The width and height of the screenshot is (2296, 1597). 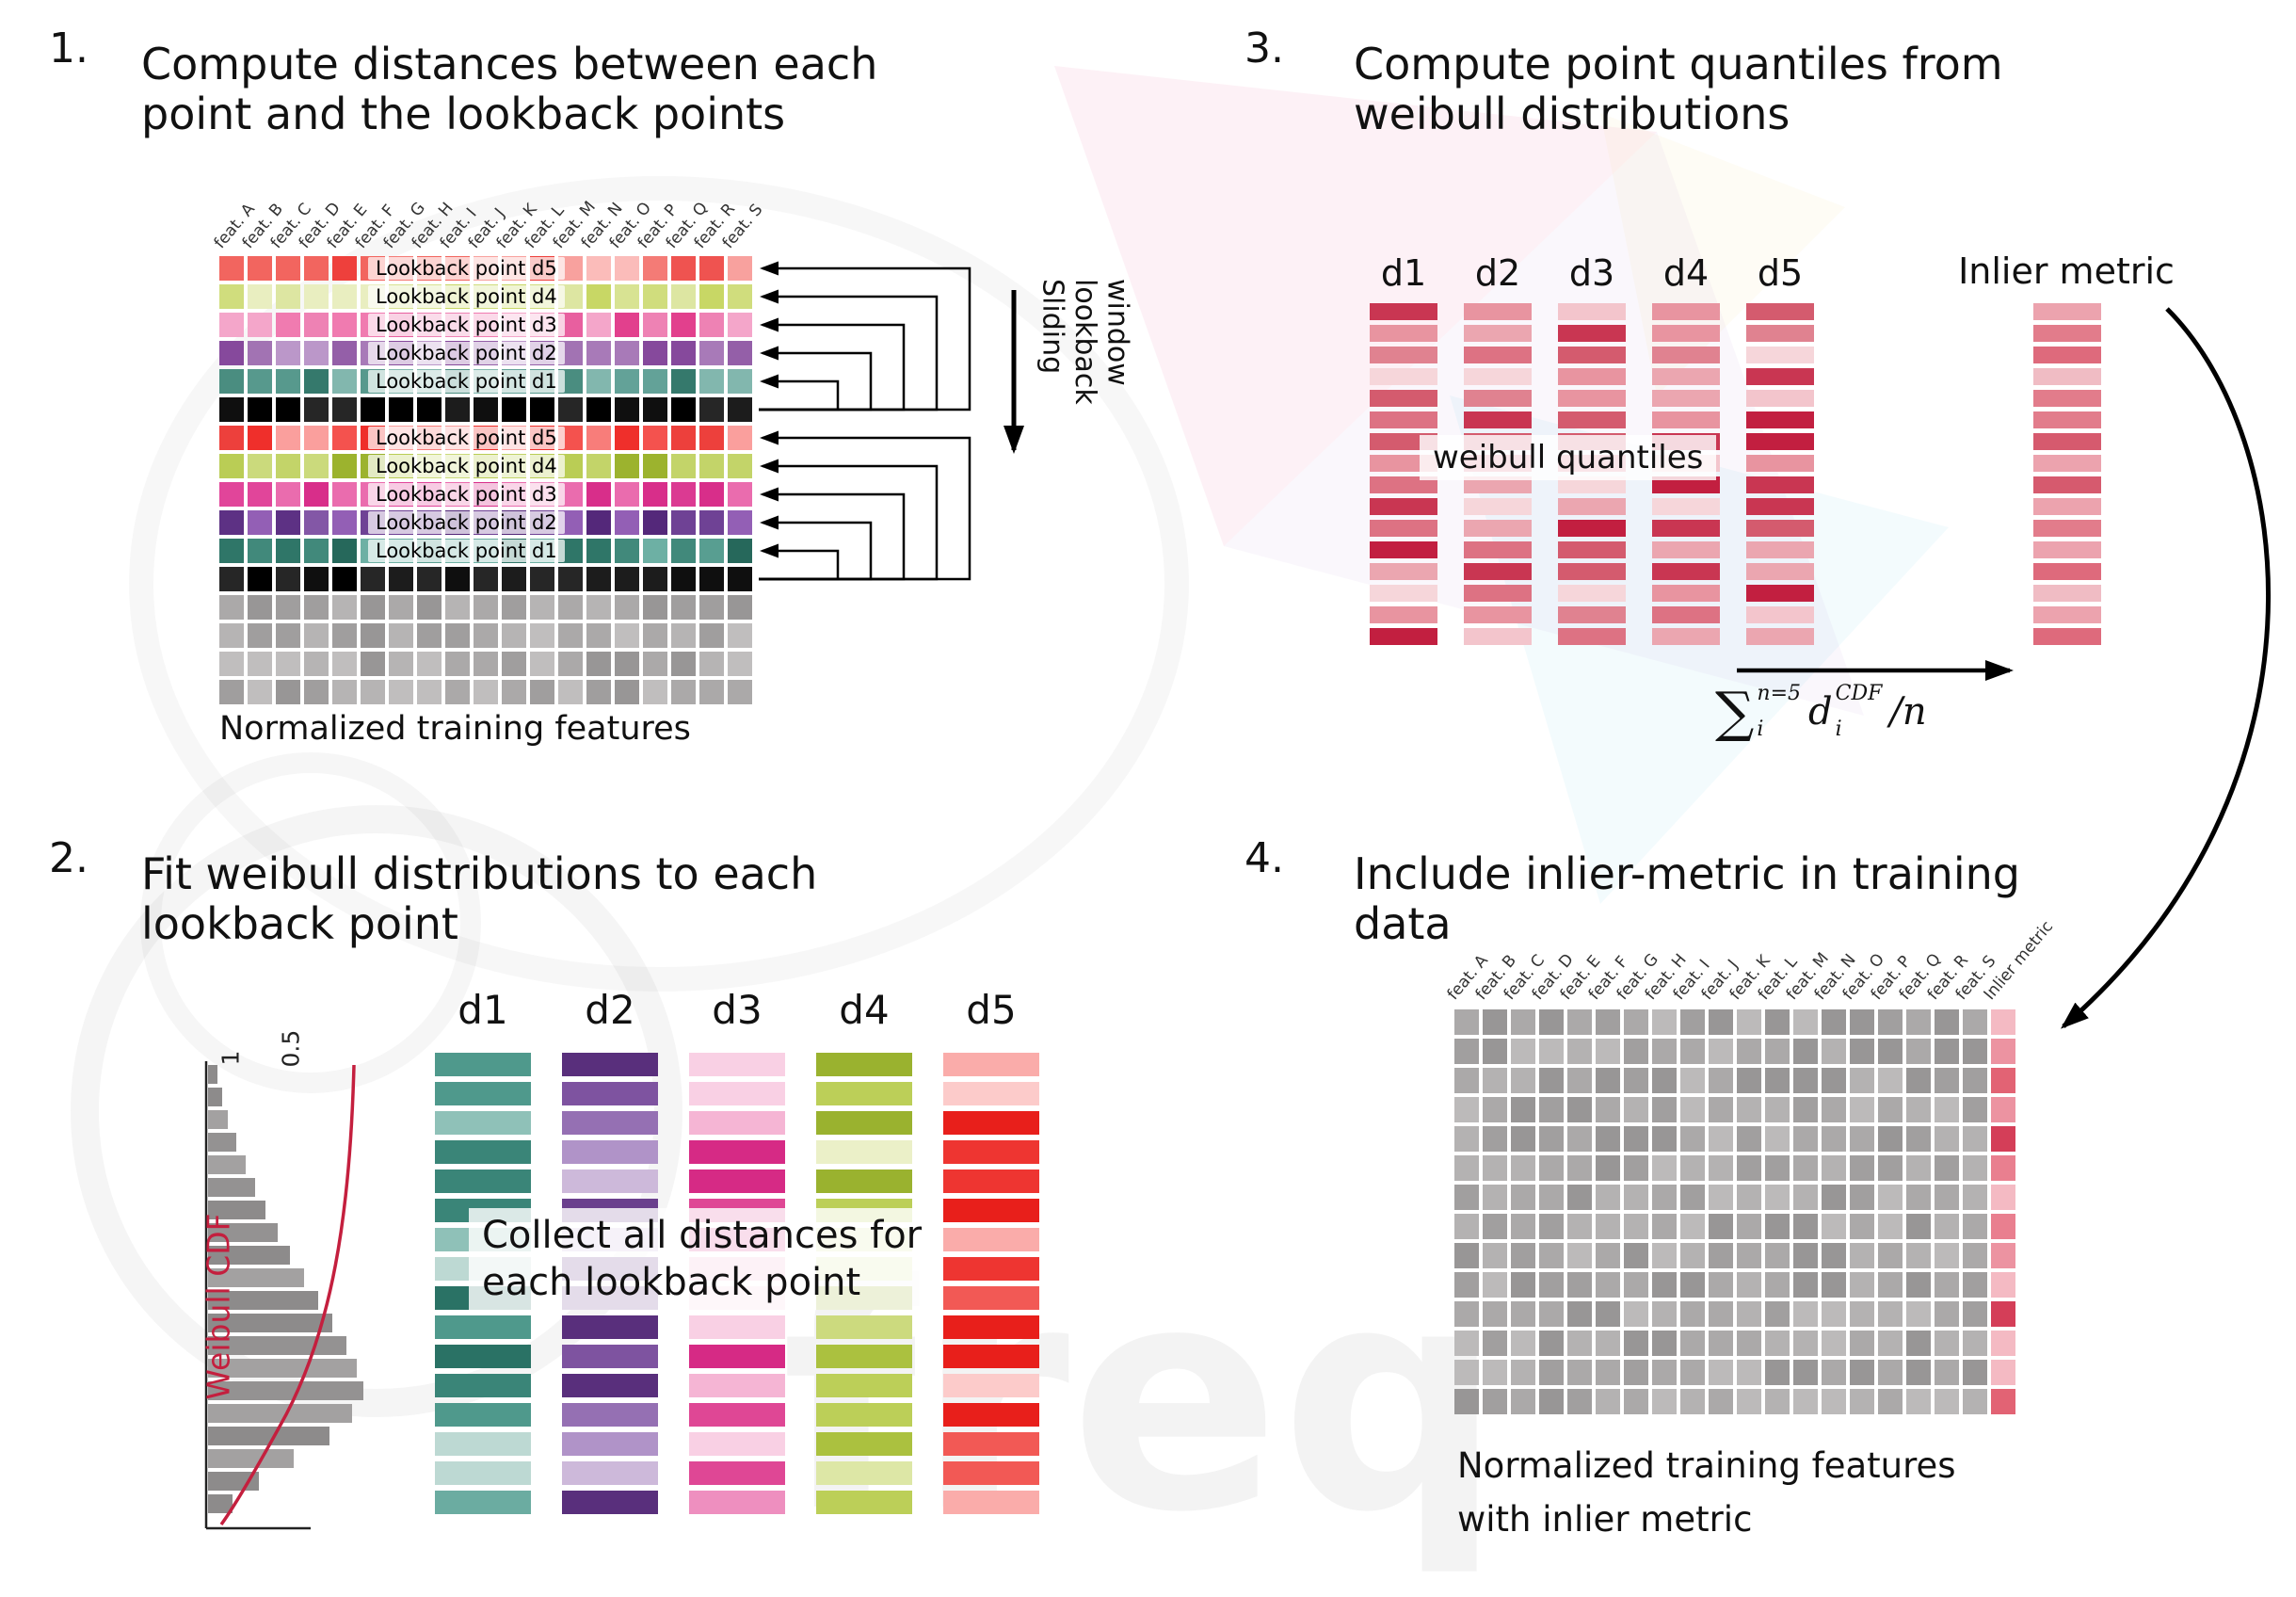 I want to click on lookback-row-label: Lookback point d5, so click(x=467, y=268).